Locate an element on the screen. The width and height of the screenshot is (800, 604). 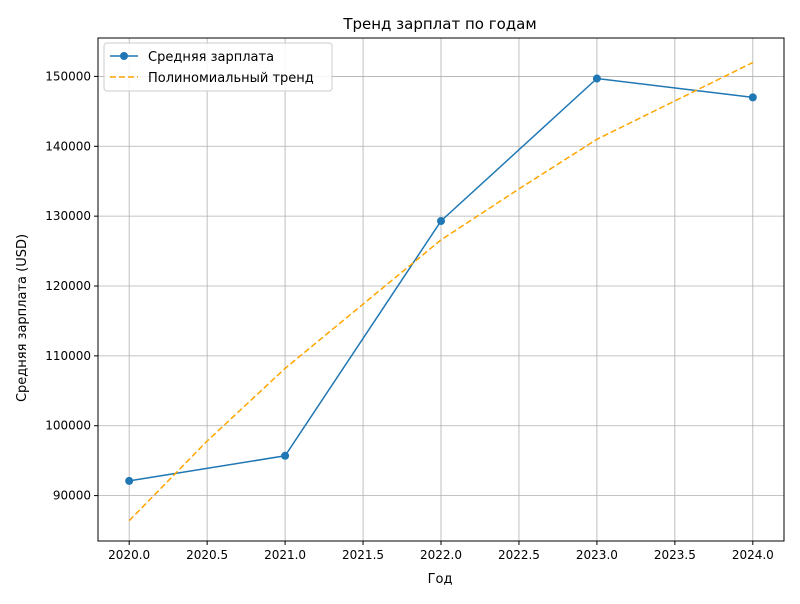
y-tick-label: 90000 is located at coordinates (72, 496).